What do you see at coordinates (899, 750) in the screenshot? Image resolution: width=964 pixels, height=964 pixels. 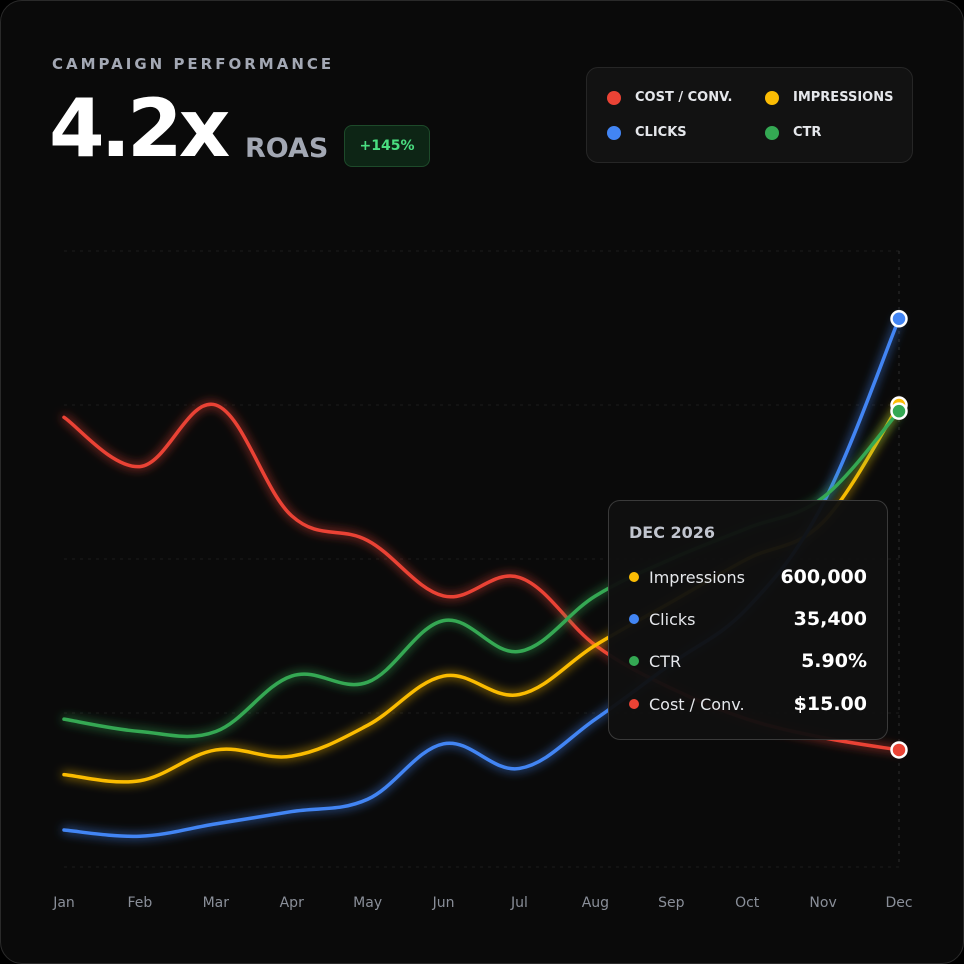 I see `data-point-cost-conv` at bounding box center [899, 750].